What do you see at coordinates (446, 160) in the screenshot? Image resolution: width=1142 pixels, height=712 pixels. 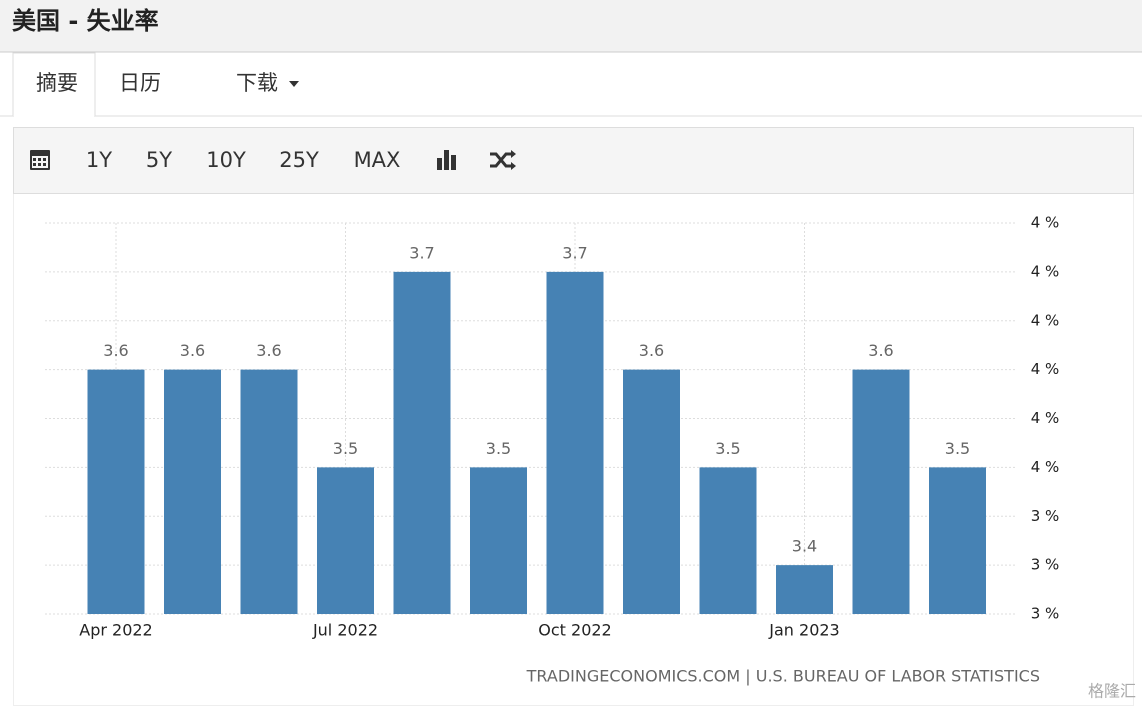 I see `chart-type-icon` at bounding box center [446, 160].